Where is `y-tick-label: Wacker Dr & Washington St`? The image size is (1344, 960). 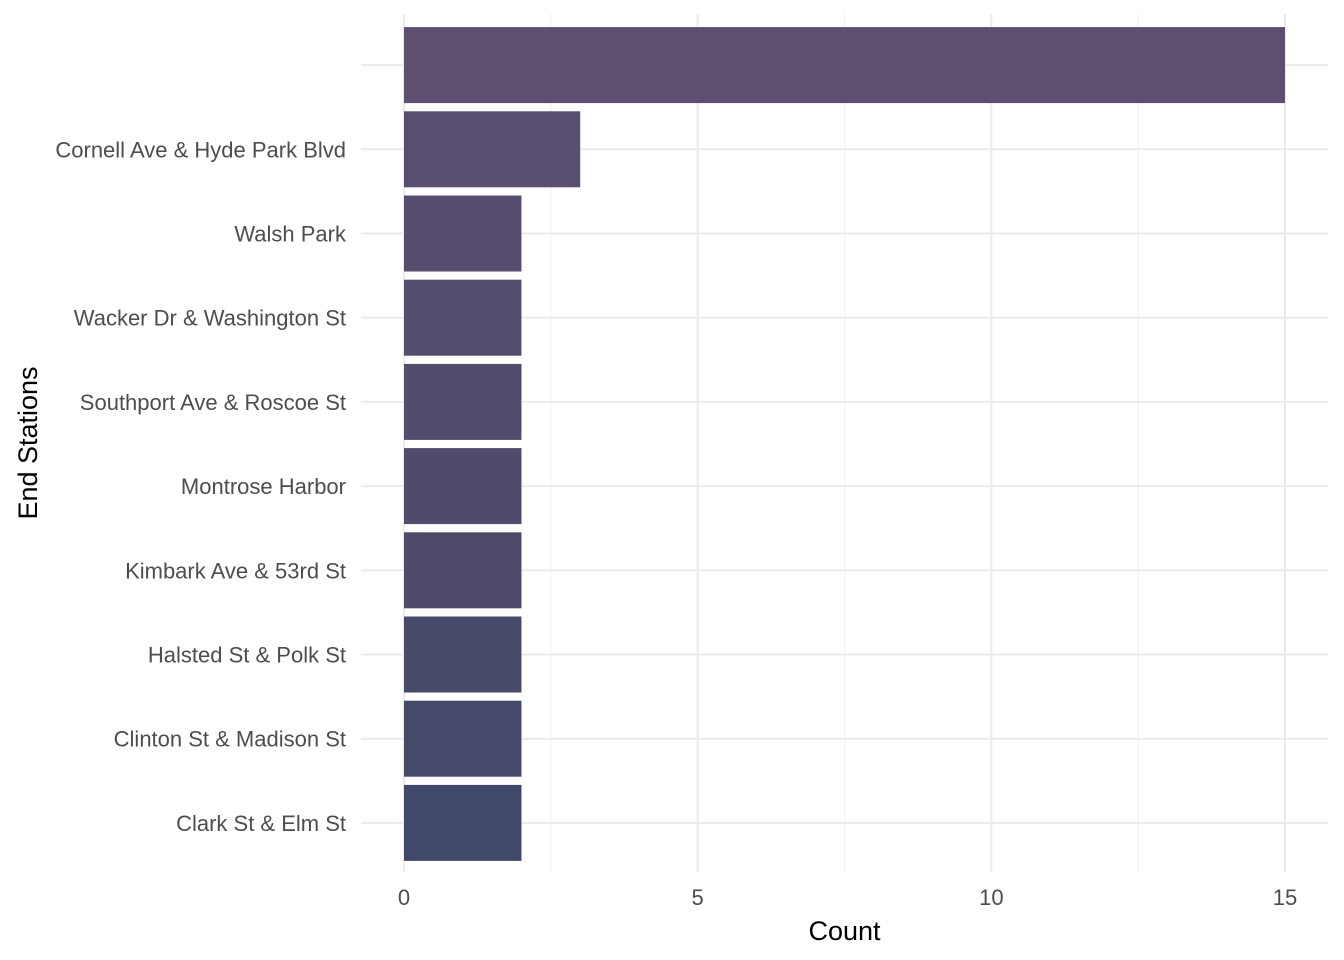 y-tick-label: Wacker Dr & Washington St is located at coordinates (210, 318).